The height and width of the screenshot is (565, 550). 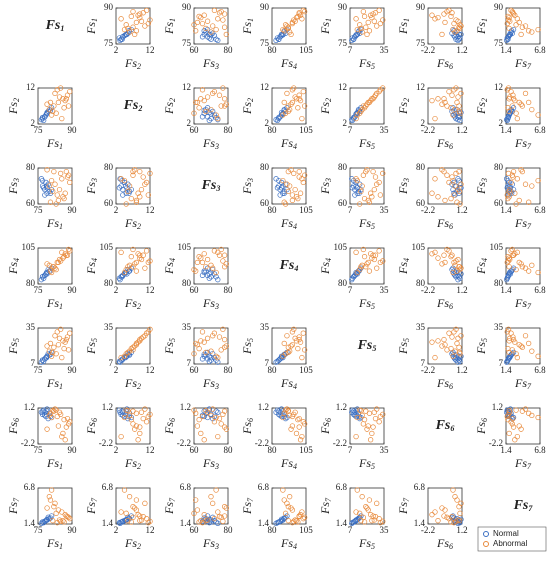 What do you see at coordinates (39, 210) in the screenshot?
I see `x-tick-label: 75` at bounding box center [39, 210].